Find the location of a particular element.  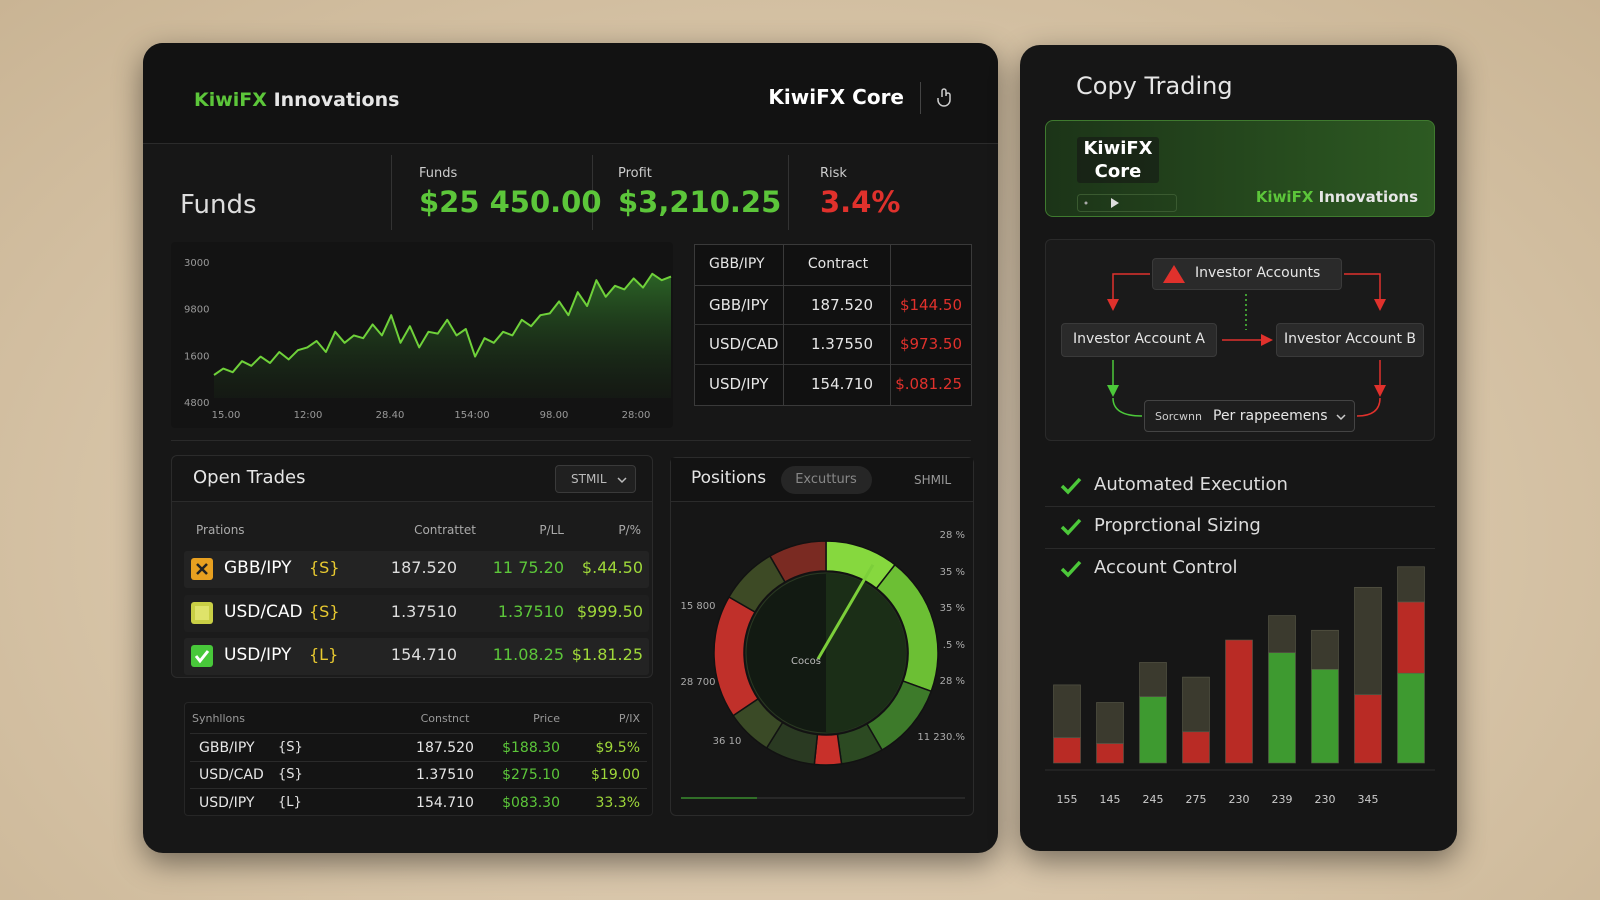

y-tick-label: 9800 is located at coordinates (196, 310).